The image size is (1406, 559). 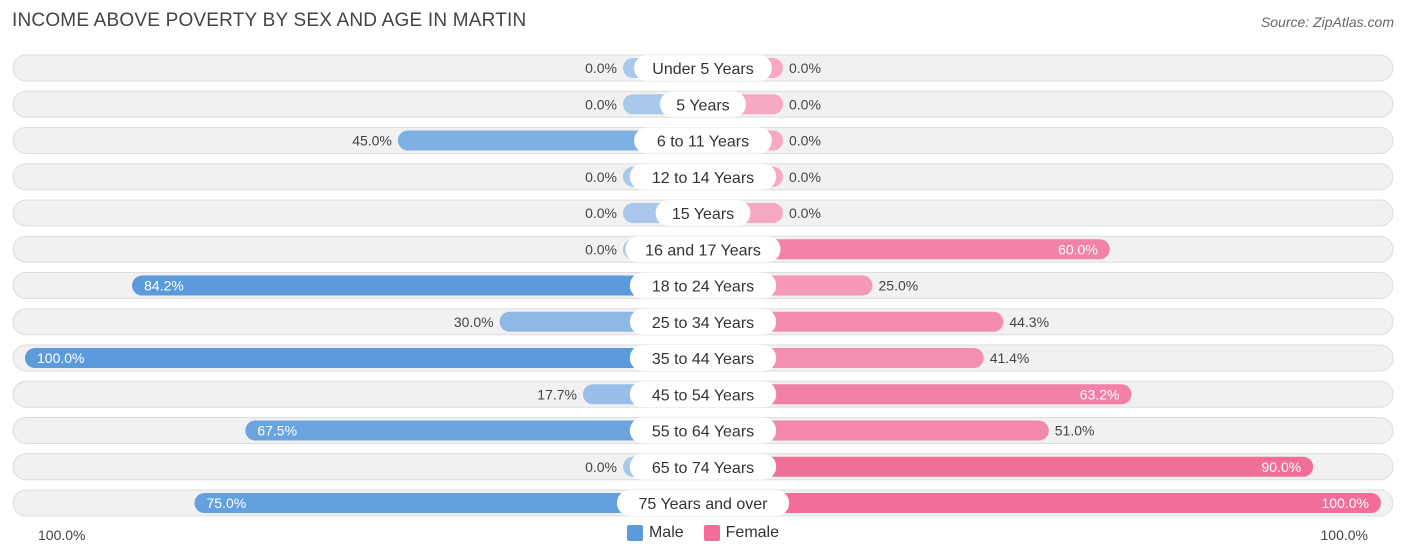 I want to click on female-value-label: 41.4%, so click(x=1010, y=358).